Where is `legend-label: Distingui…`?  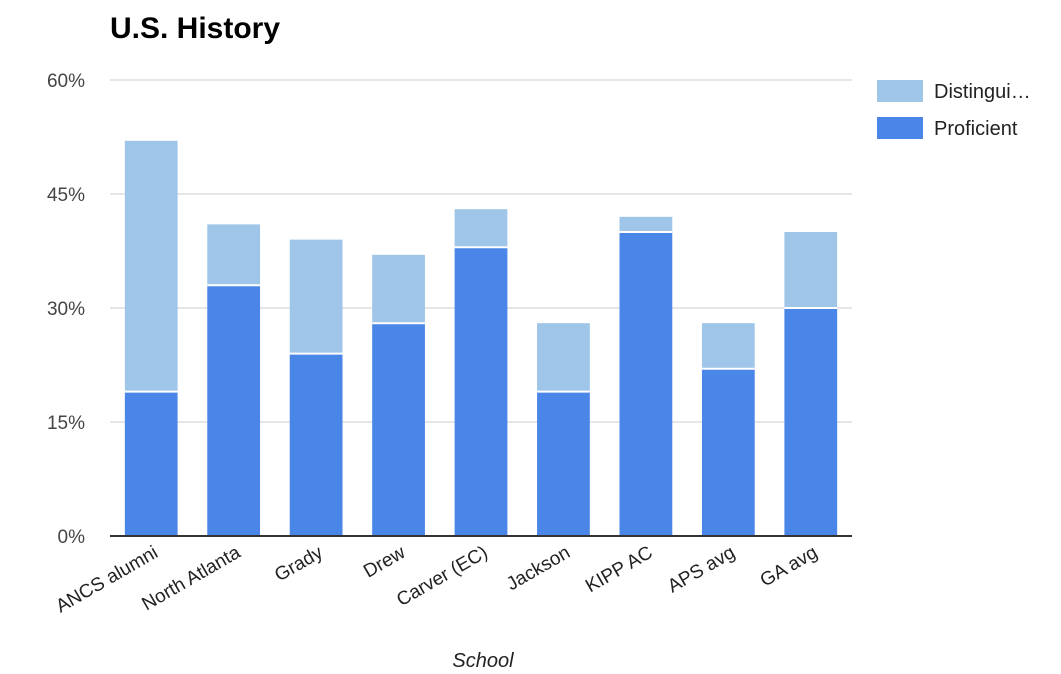
legend-label: Distingui… is located at coordinates (982, 92).